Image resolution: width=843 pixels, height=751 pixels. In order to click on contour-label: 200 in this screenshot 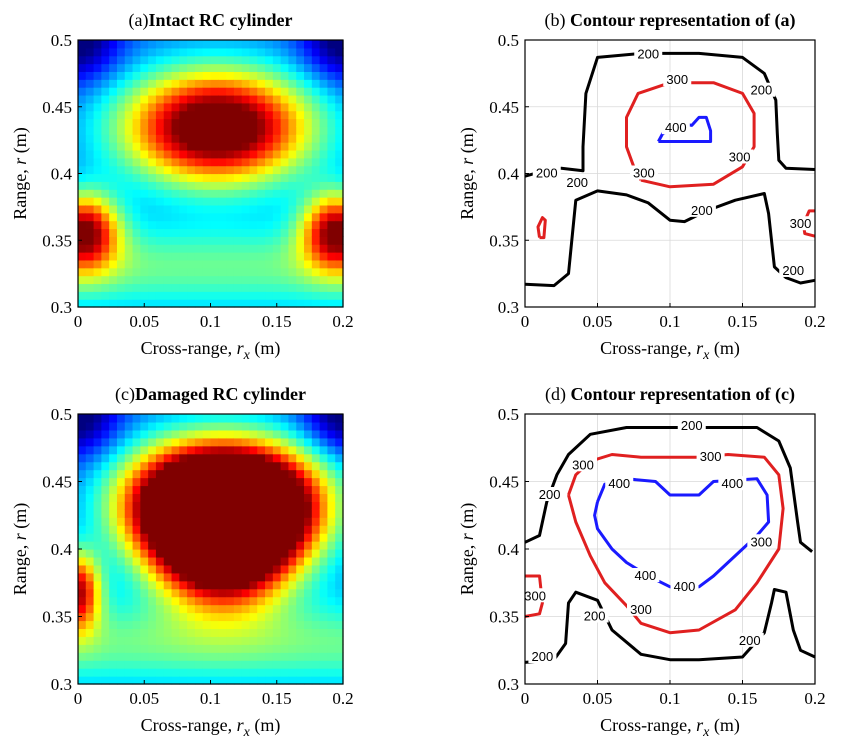, I will do `click(761, 90)`.